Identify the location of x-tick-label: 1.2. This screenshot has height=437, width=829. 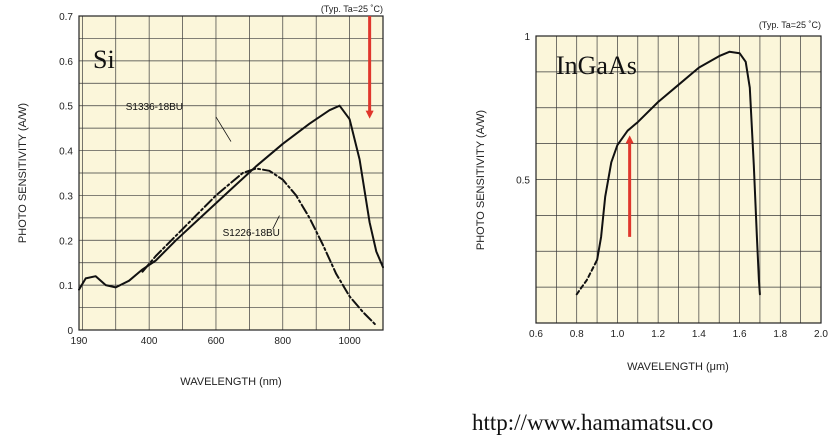
(658, 334).